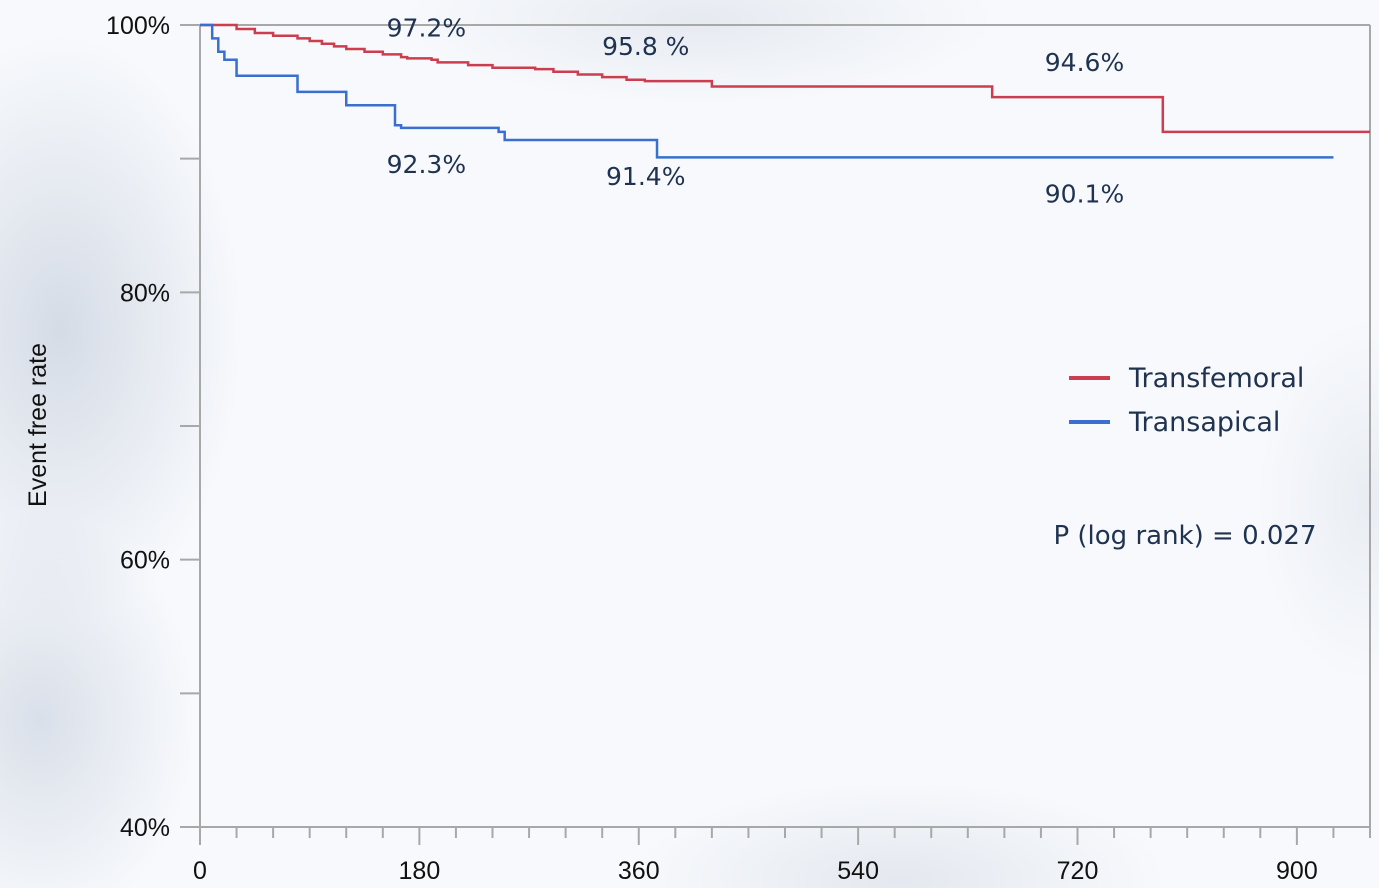 The width and height of the screenshot is (1379, 888). Describe the element at coordinates (38, 425) in the screenshot. I see `y-axis-title: Event free rate` at that location.